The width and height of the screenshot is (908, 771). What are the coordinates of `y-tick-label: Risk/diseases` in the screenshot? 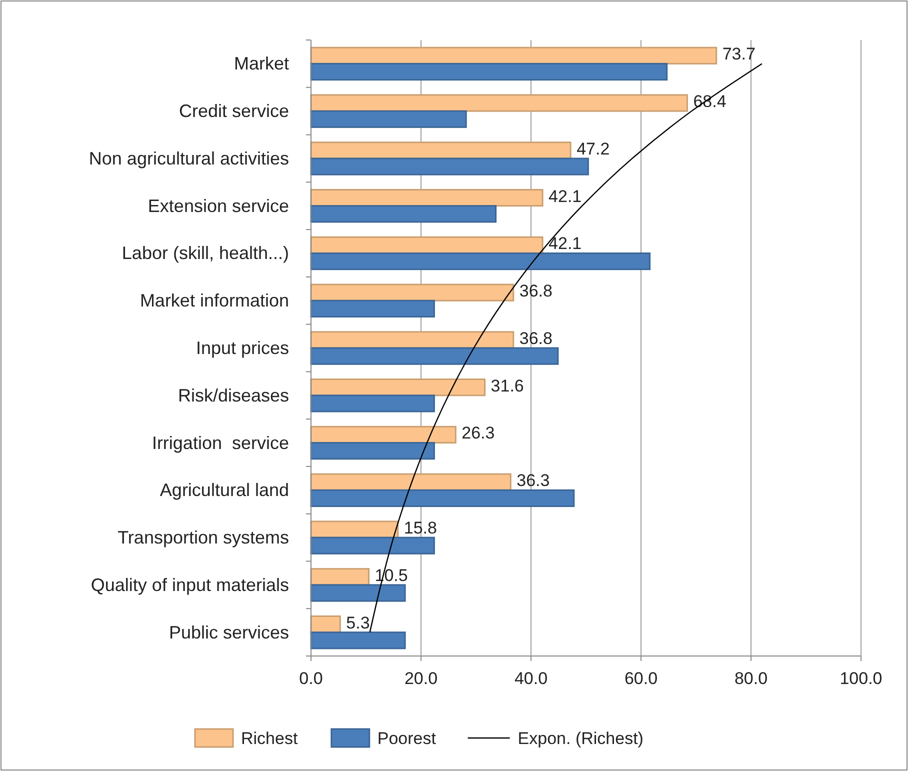 It's located at (233, 395).